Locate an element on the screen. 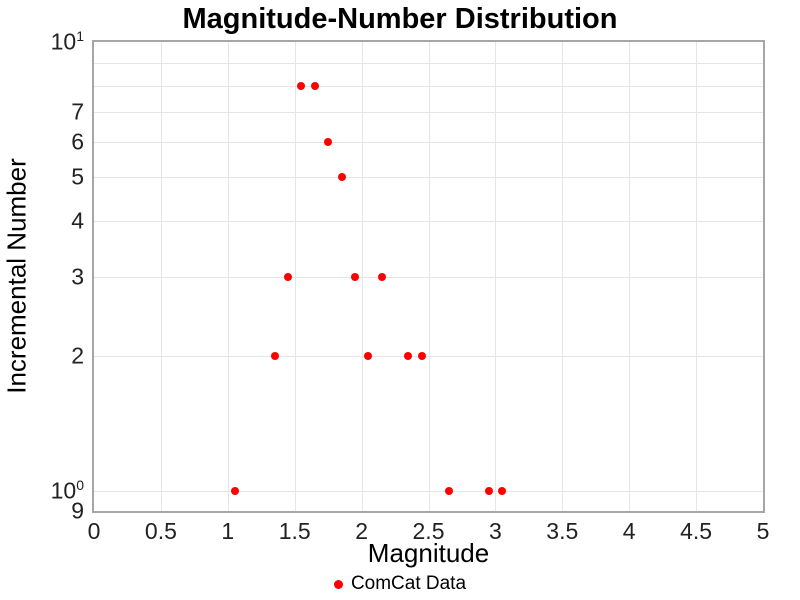  x-tick-label: 5 is located at coordinates (763, 531).